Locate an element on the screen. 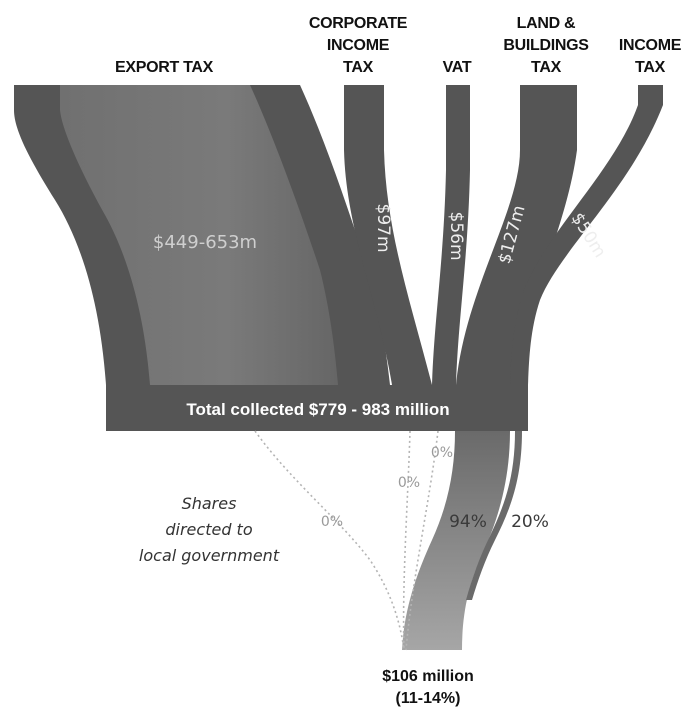  header-vat: VAT is located at coordinates (458, 67).